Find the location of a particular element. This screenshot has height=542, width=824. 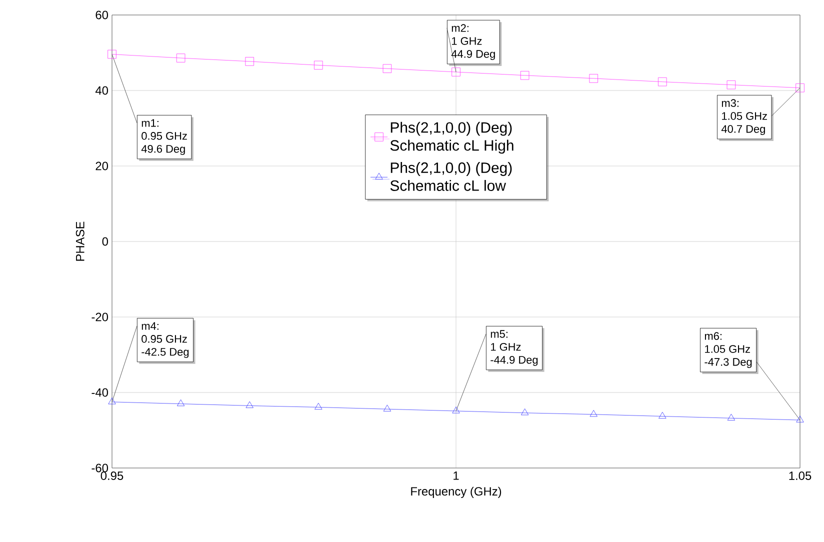

x-tick-label: 1.05 is located at coordinates (800, 476).